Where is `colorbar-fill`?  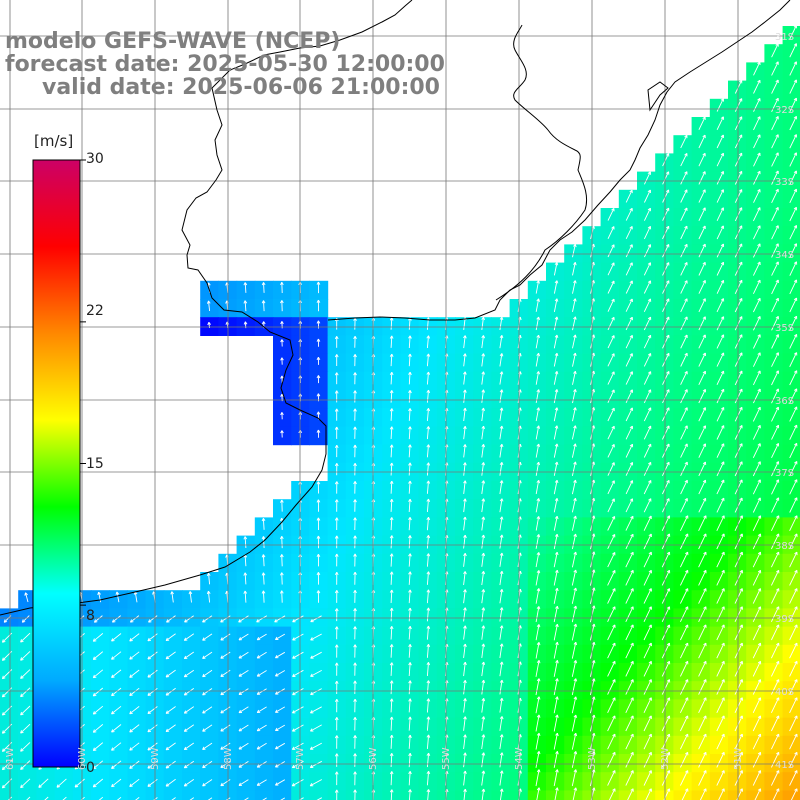
colorbar-fill is located at coordinates (56, 463).